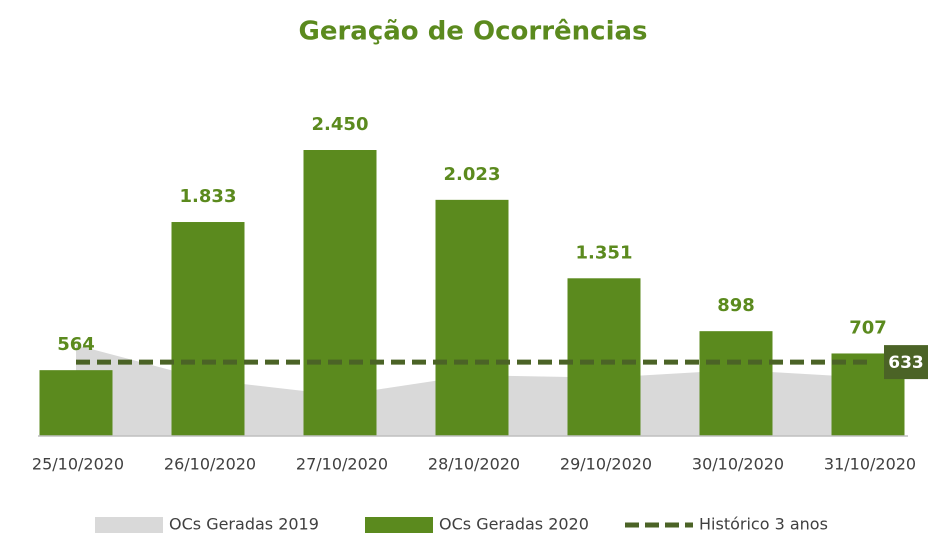 This screenshot has width=928, height=536. What do you see at coordinates (472, 32) in the screenshot?
I see `chart-title: Geração de Ocorrências` at bounding box center [472, 32].